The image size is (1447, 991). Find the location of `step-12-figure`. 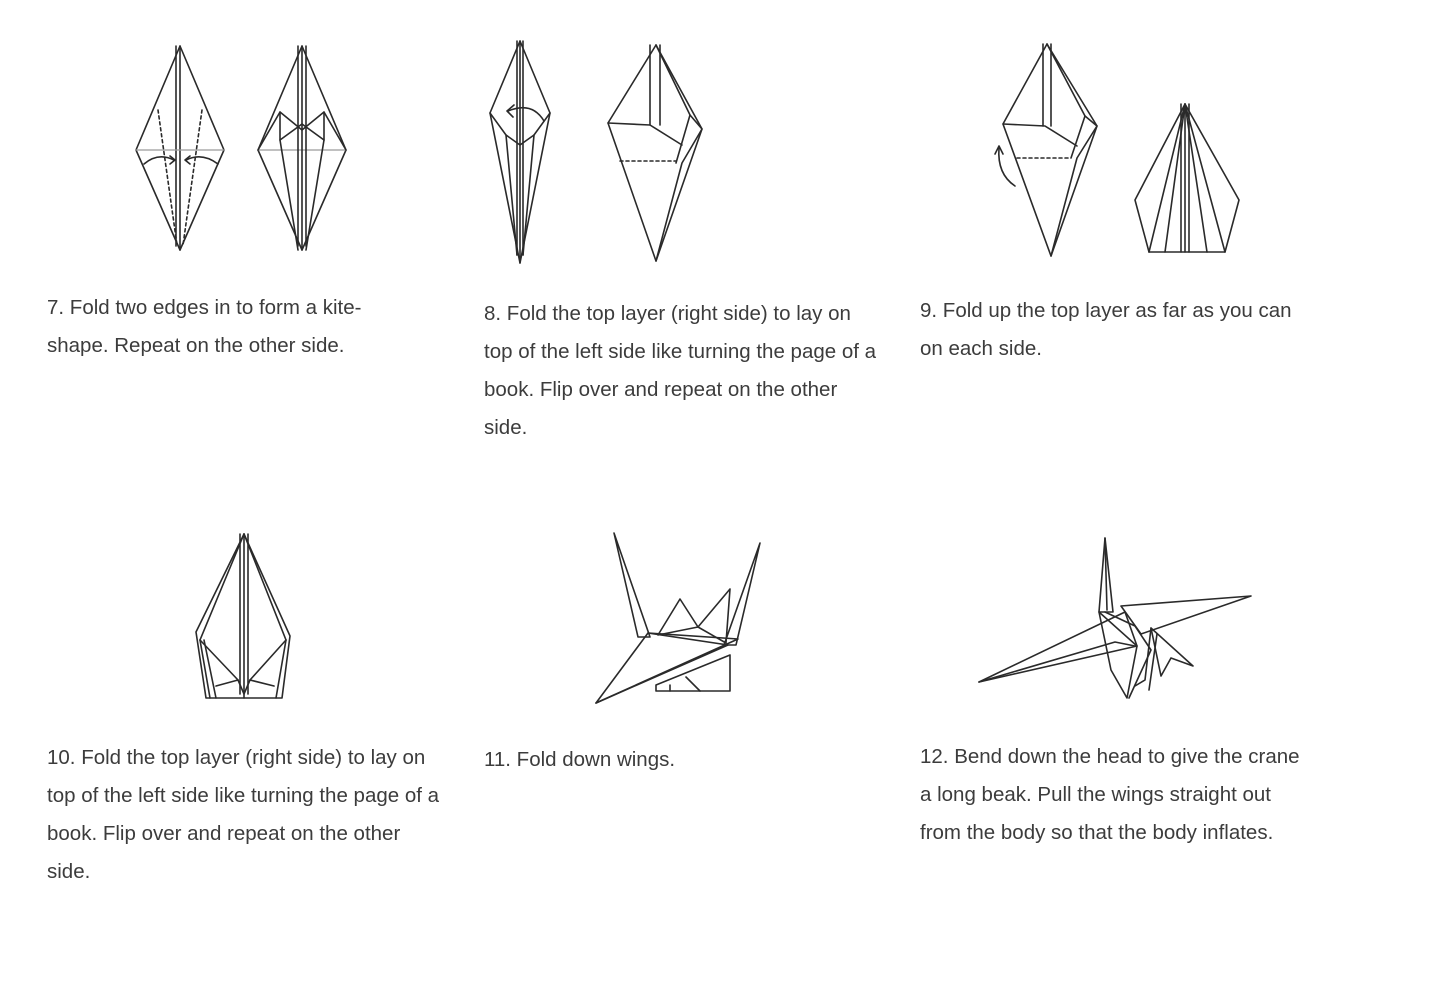

step-12-figure is located at coordinates (1117, 617).